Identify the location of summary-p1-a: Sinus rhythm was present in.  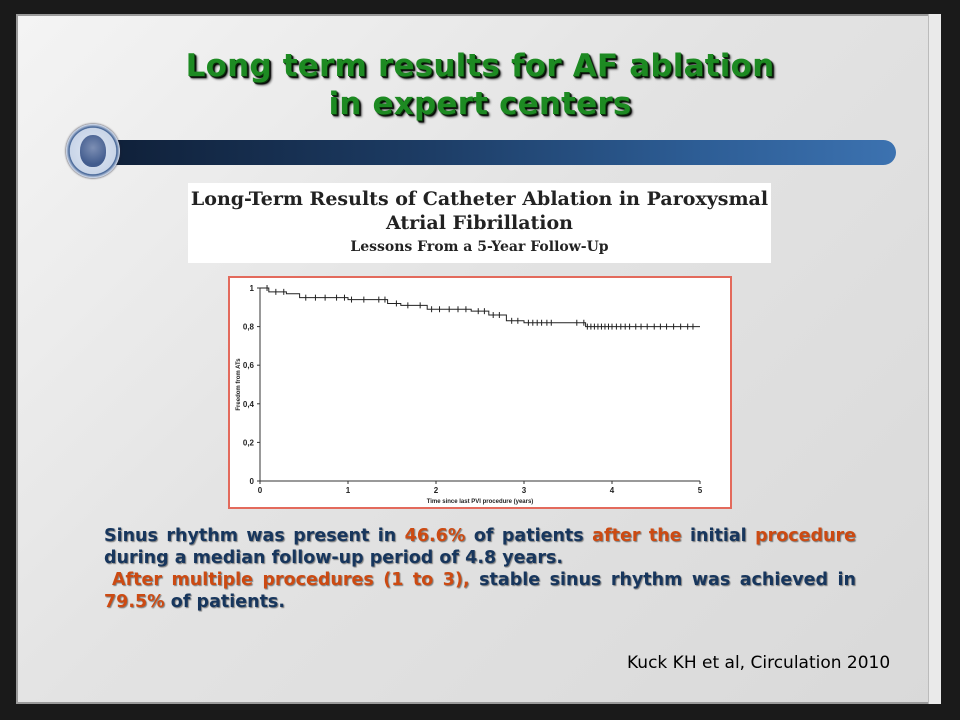
(254, 536).